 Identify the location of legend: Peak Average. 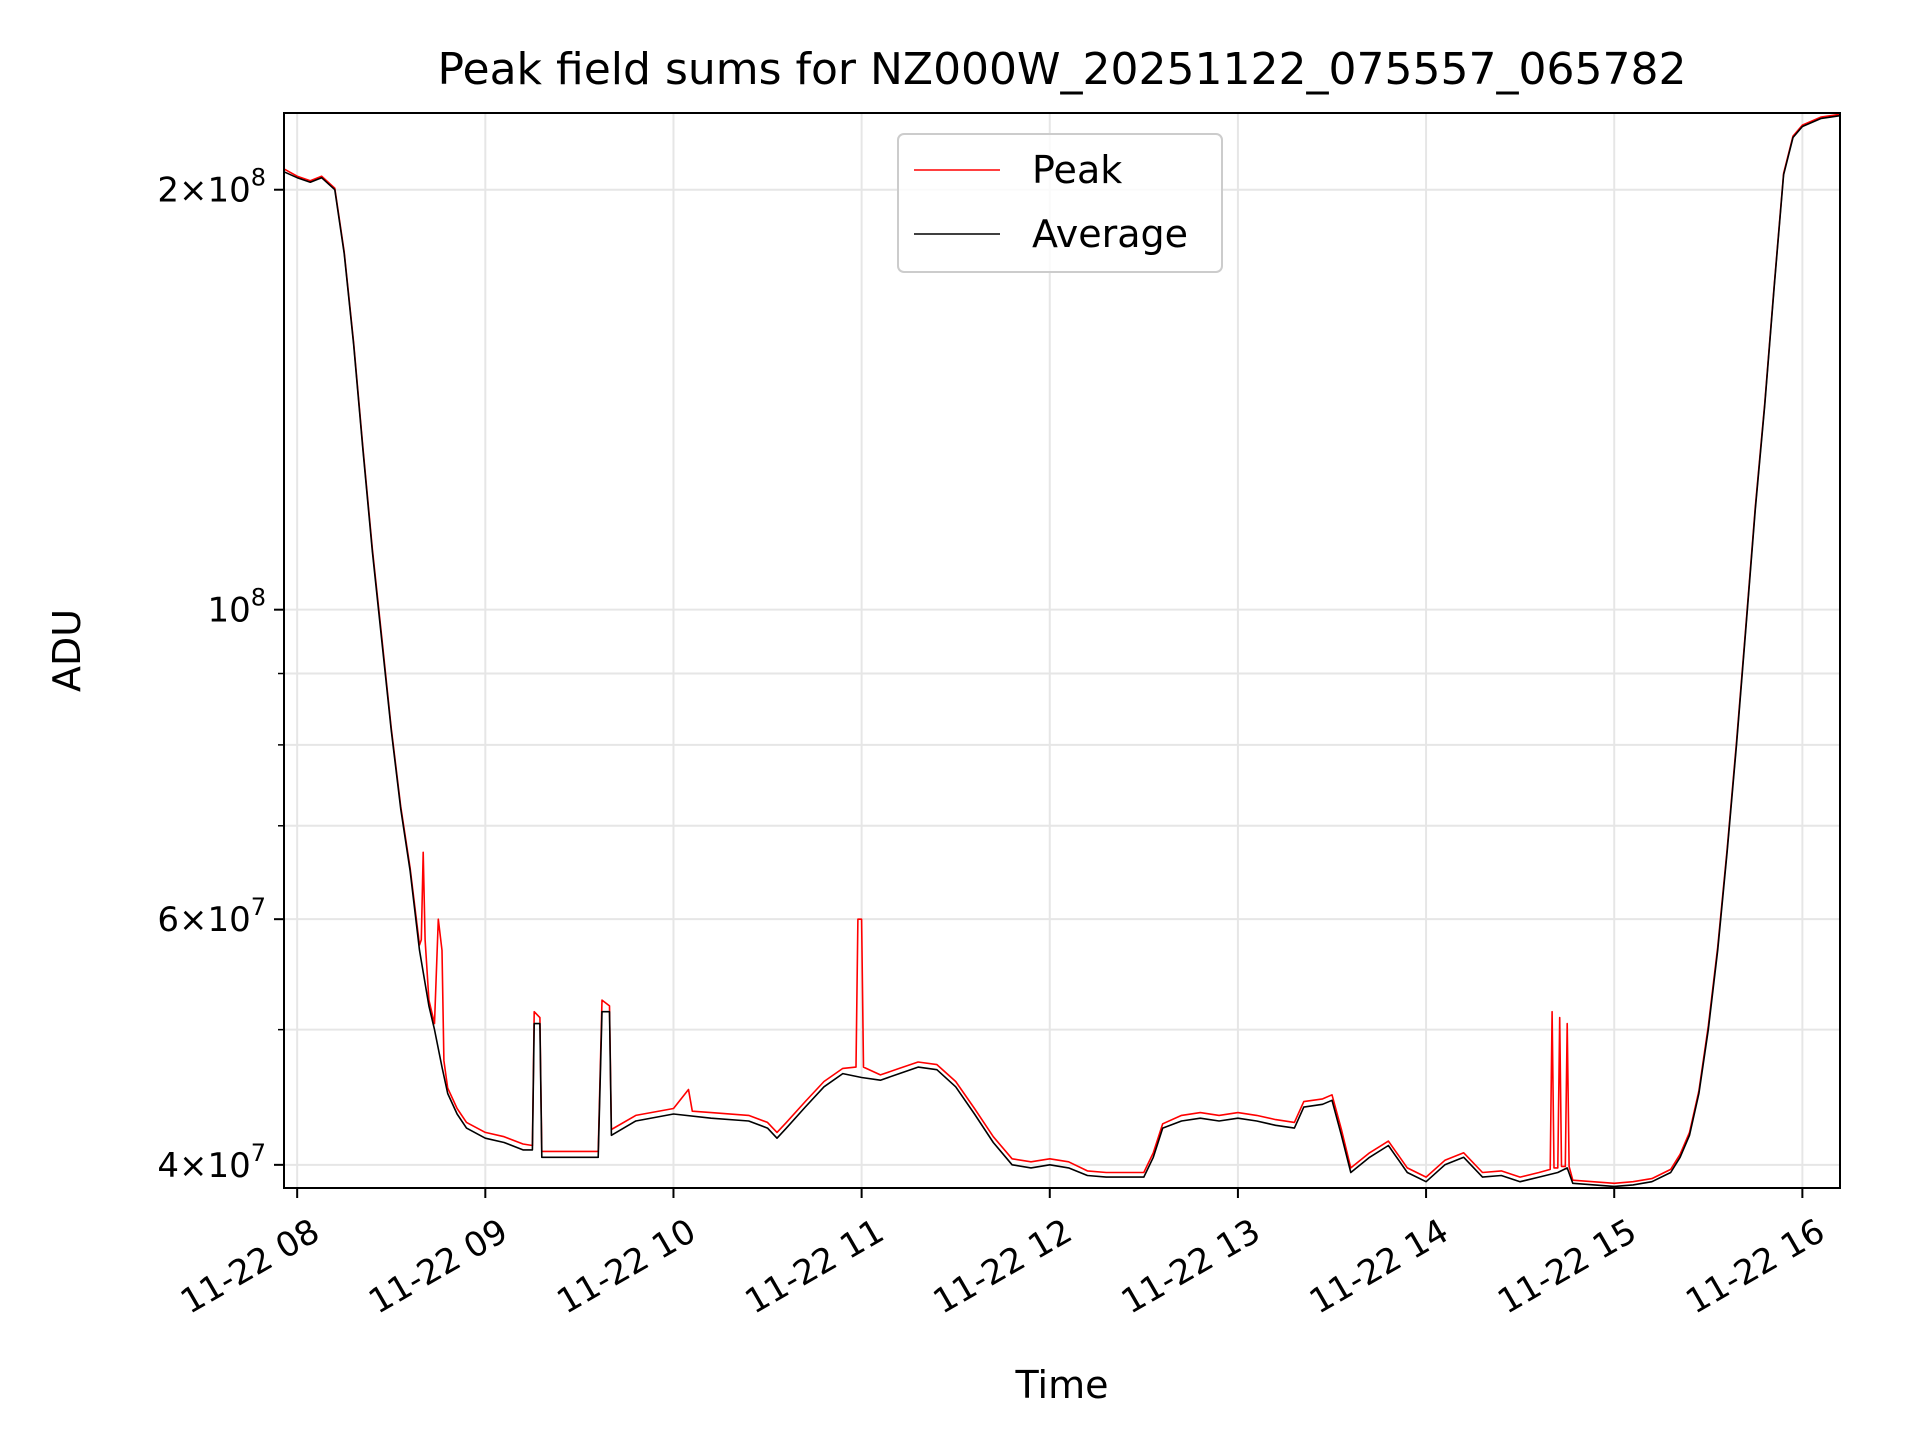
(1060, 203).